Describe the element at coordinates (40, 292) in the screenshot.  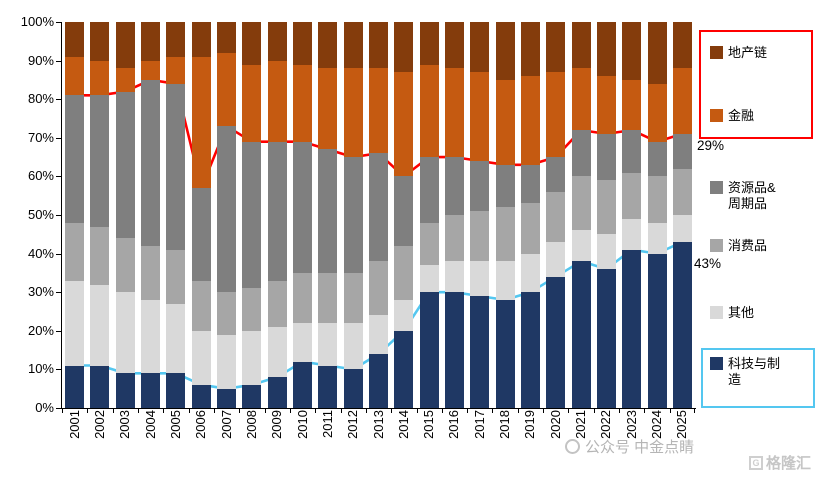
I see `y-tick-label-30%: 30%` at that location.